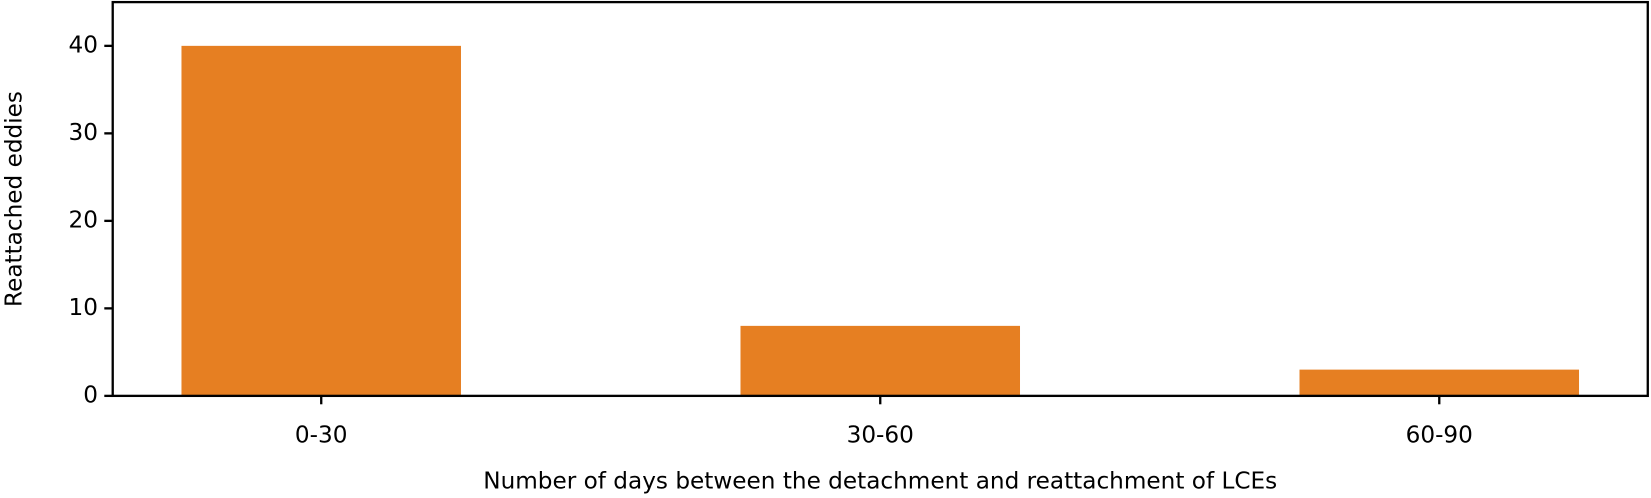 The image size is (1651, 498). I want to click on y-tick-label: 20, so click(83, 220).